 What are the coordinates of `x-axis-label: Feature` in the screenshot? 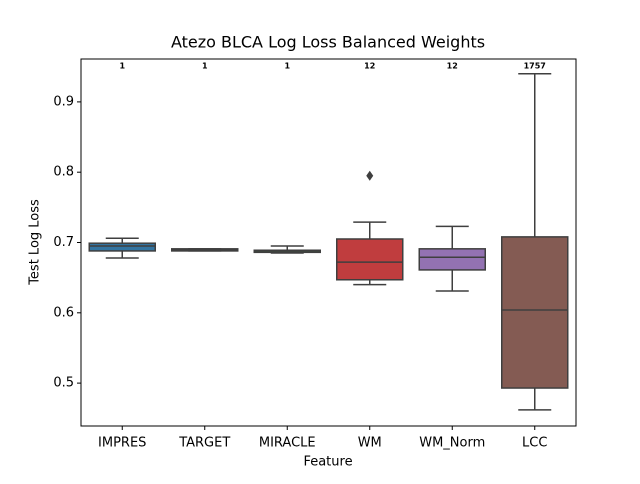 It's located at (327, 462).